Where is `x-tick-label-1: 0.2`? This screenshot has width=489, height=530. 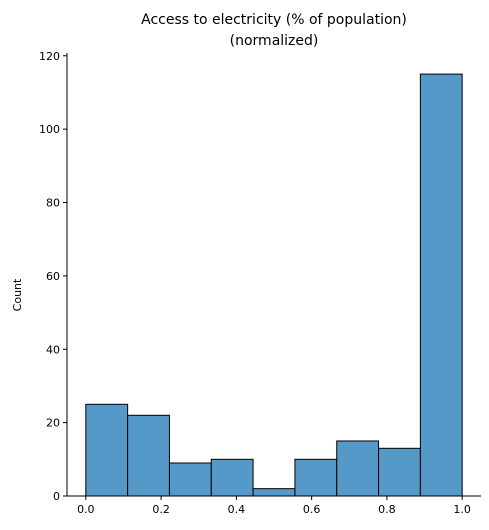
x-tick-label-1: 0.2 is located at coordinates (161, 509).